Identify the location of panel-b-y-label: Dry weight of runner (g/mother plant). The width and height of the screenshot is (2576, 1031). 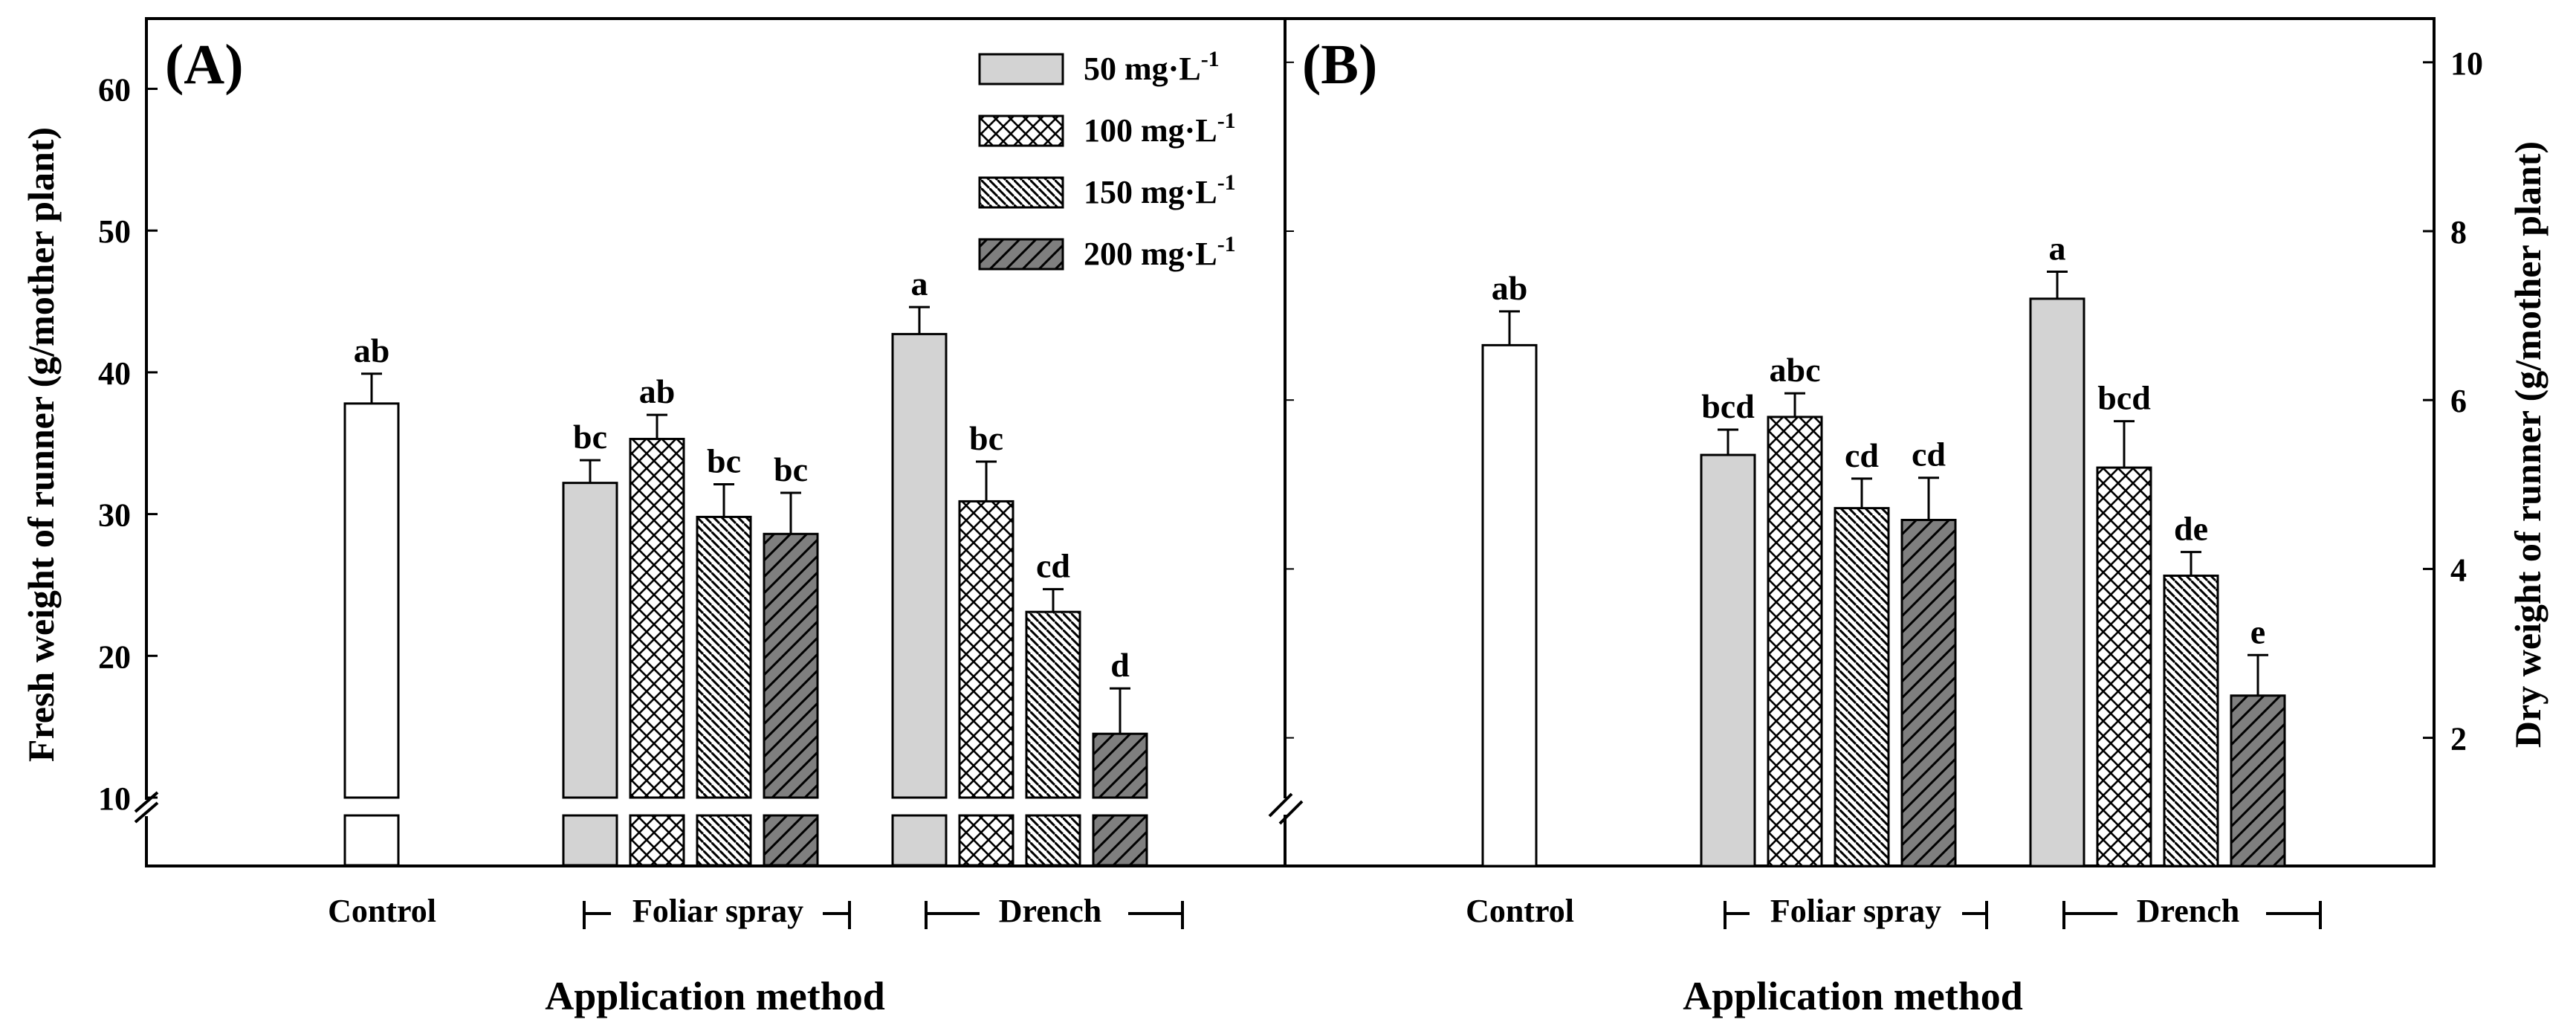
(2528, 444).